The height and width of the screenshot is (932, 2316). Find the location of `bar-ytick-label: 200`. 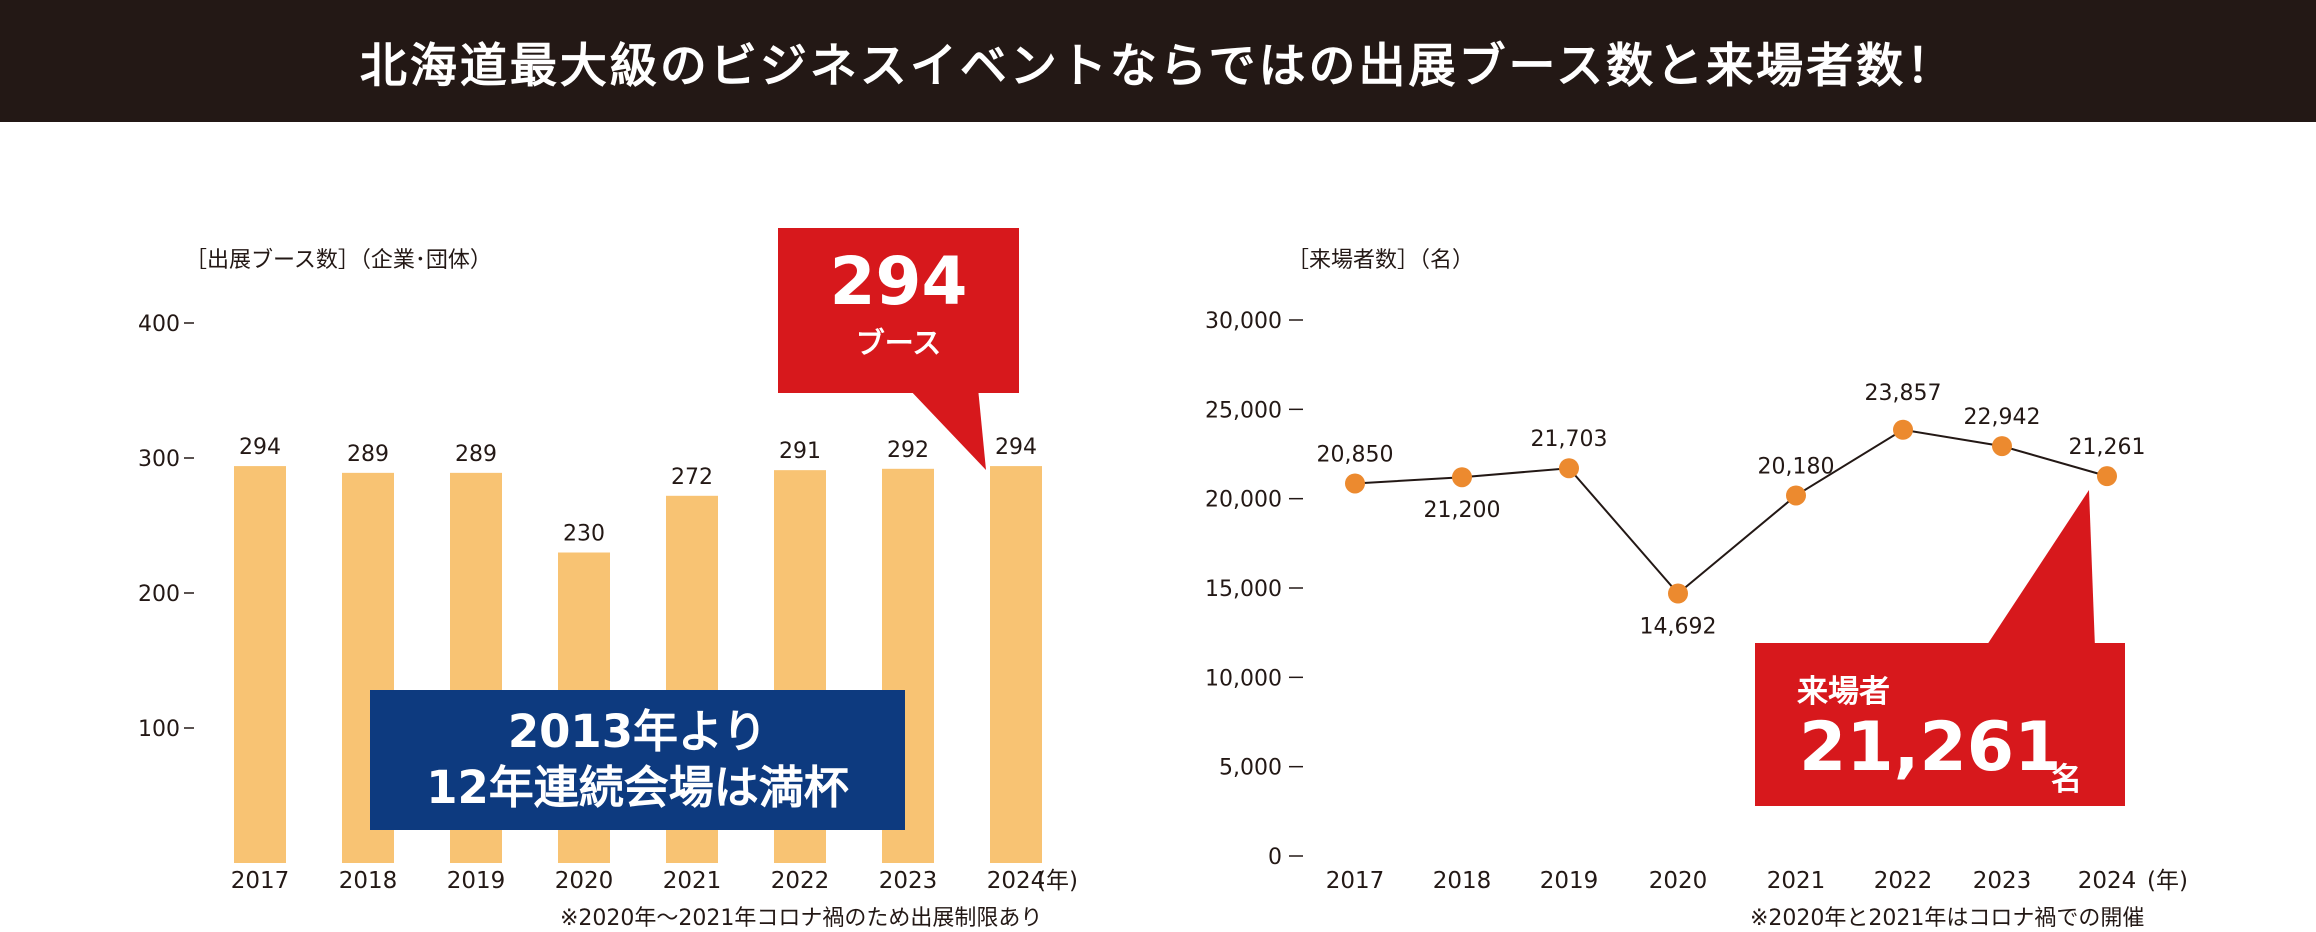

bar-ytick-label: 200 is located at coordinates (159, 594).